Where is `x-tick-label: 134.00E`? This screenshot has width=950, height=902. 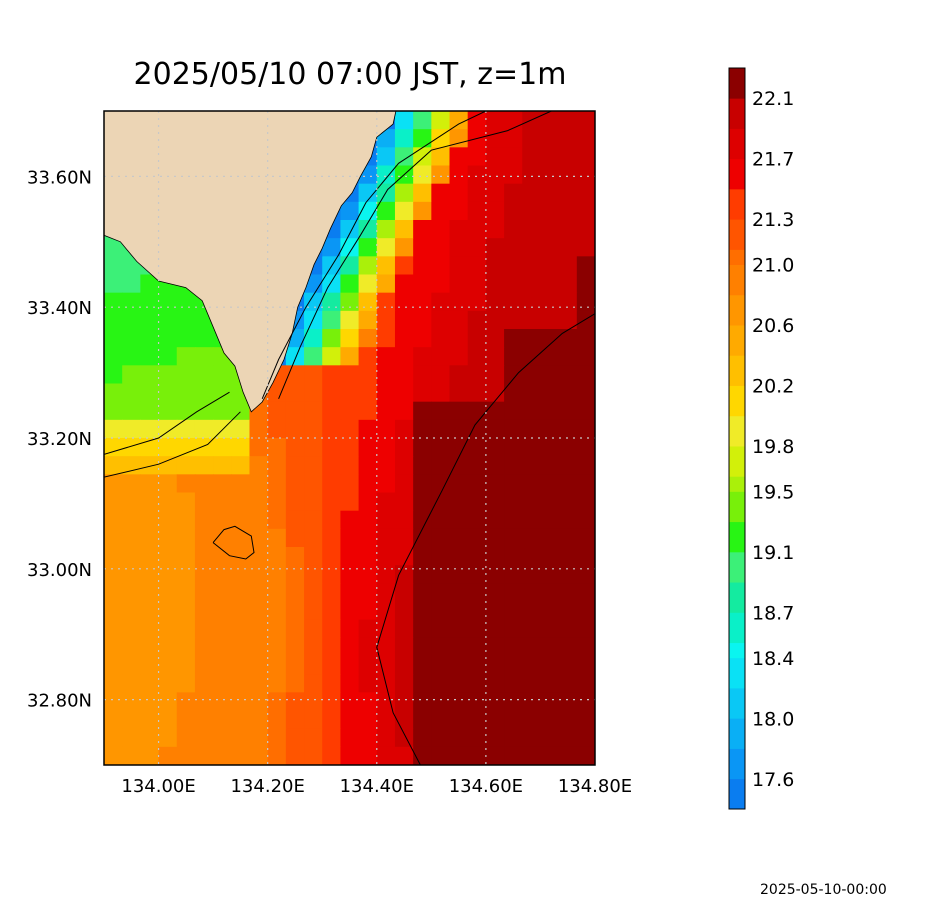 x-tick-label: 134.00E is located at coordinates (158, 786).